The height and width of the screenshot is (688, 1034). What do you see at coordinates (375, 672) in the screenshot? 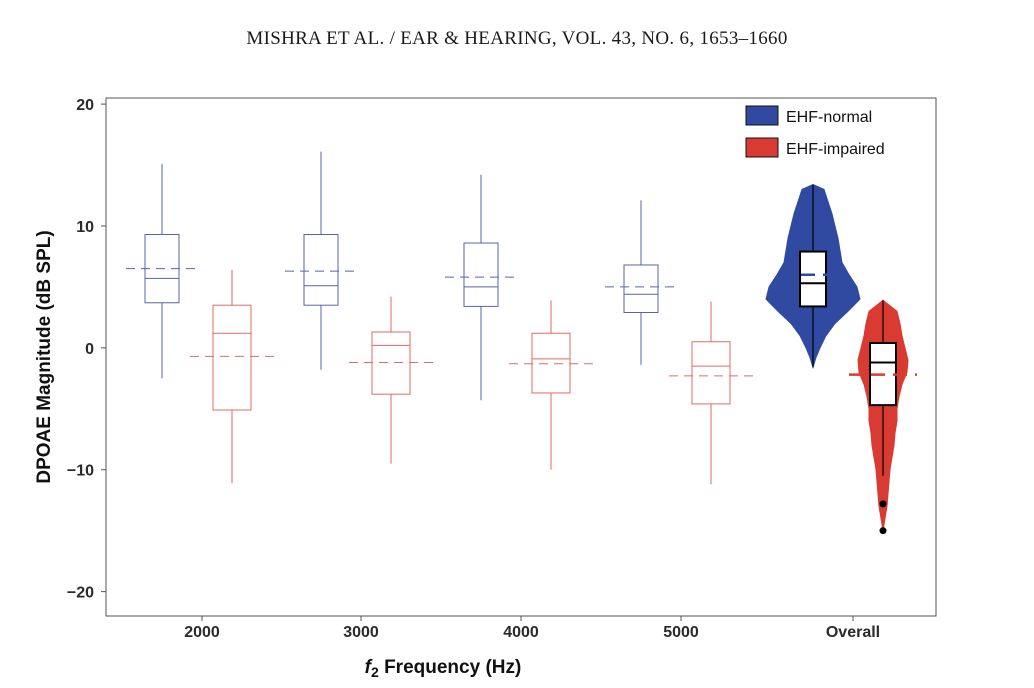
I see `x-axis-label-sub: 2` at bounding box center [375, 672].